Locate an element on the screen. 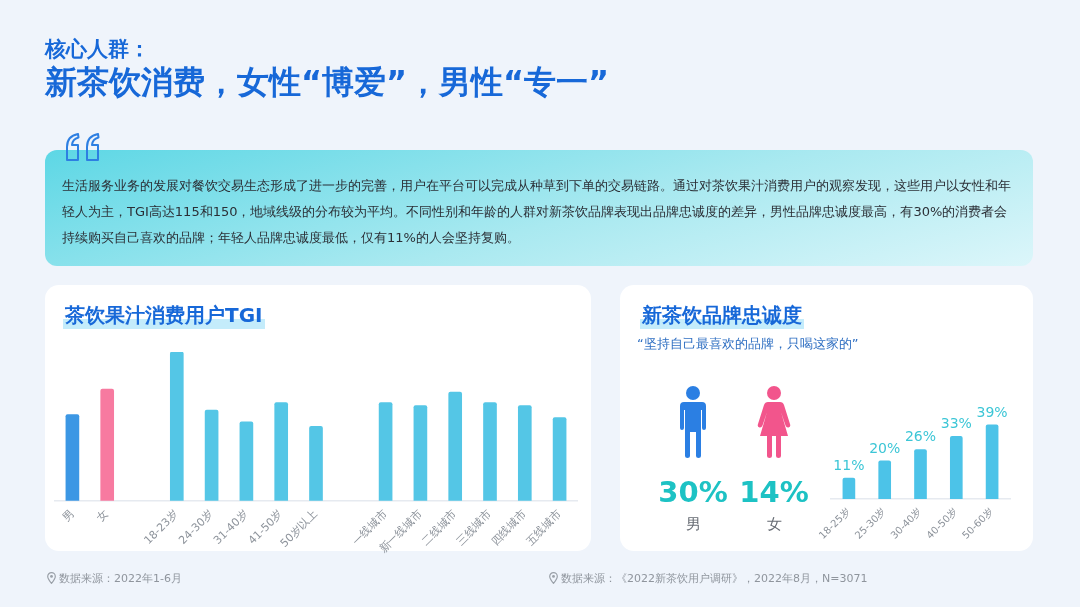 The width and height of the screenshot is (1080, 607). x-tick-label: 女 is located at coordinates (103, 516).